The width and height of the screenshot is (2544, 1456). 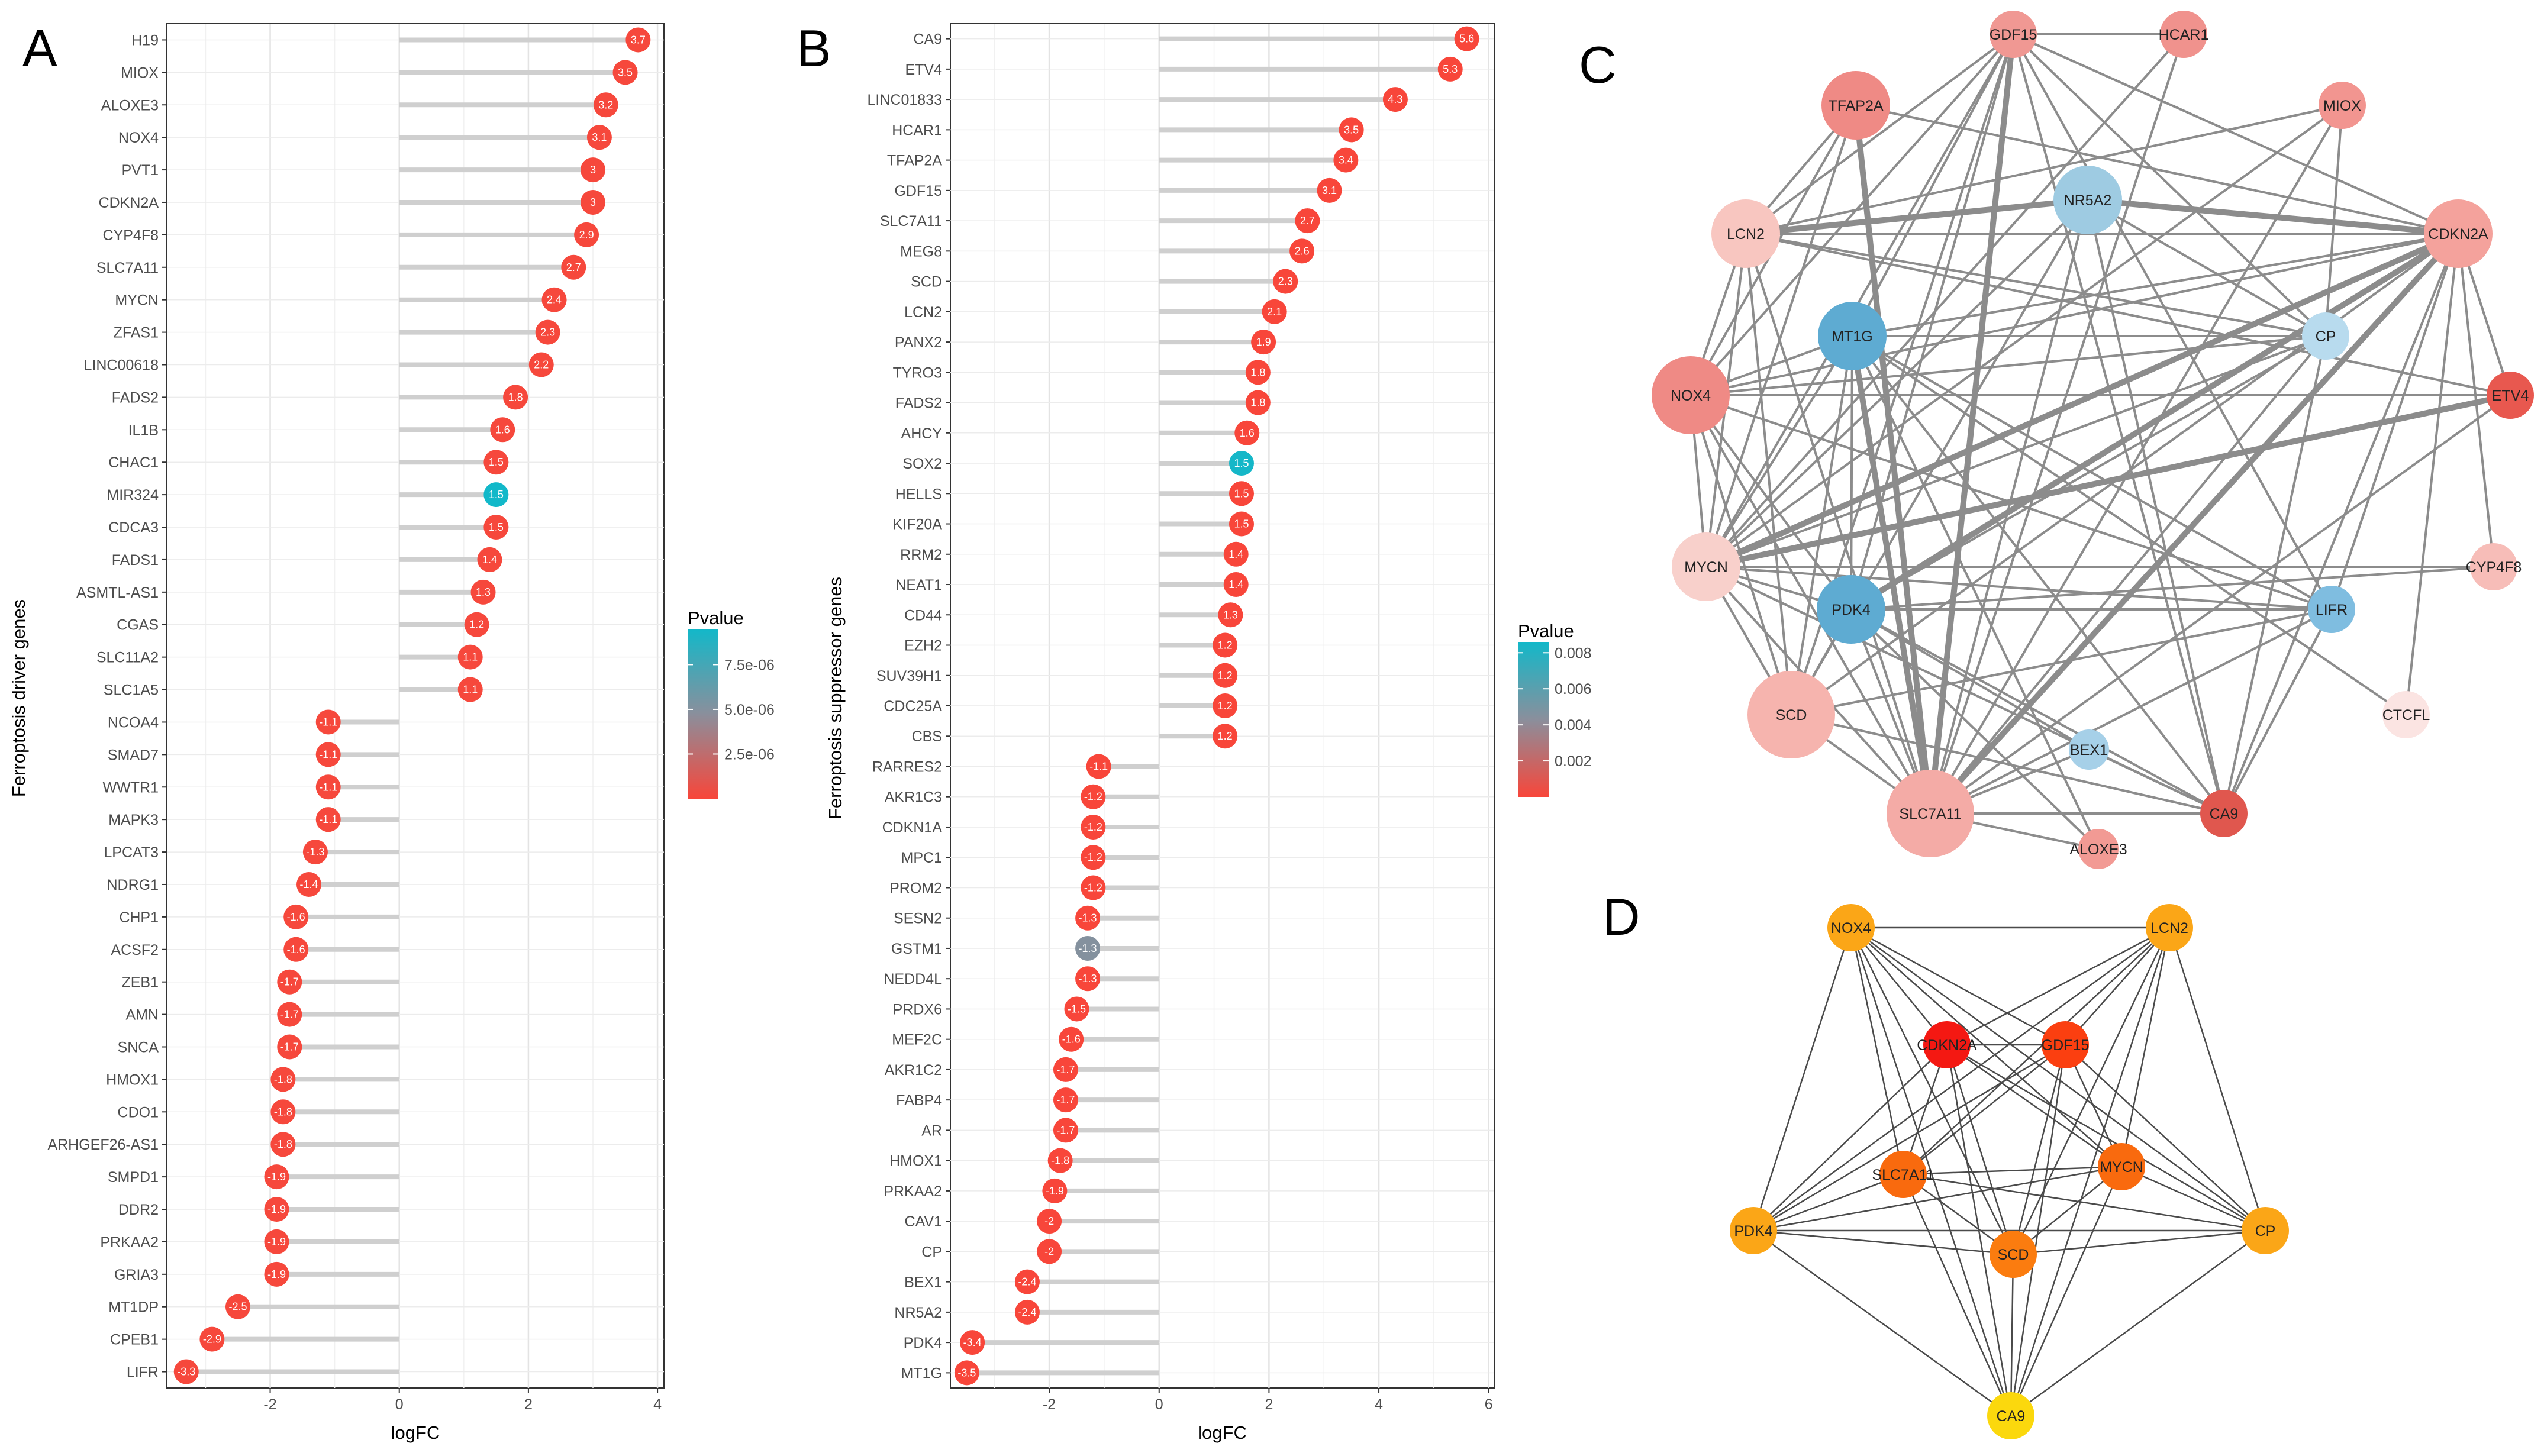 What do you see at coordinates (1071, 1039) in the screenshot?
I see `dot-value-label: -1.6` at bounding box center [1071, 1039].